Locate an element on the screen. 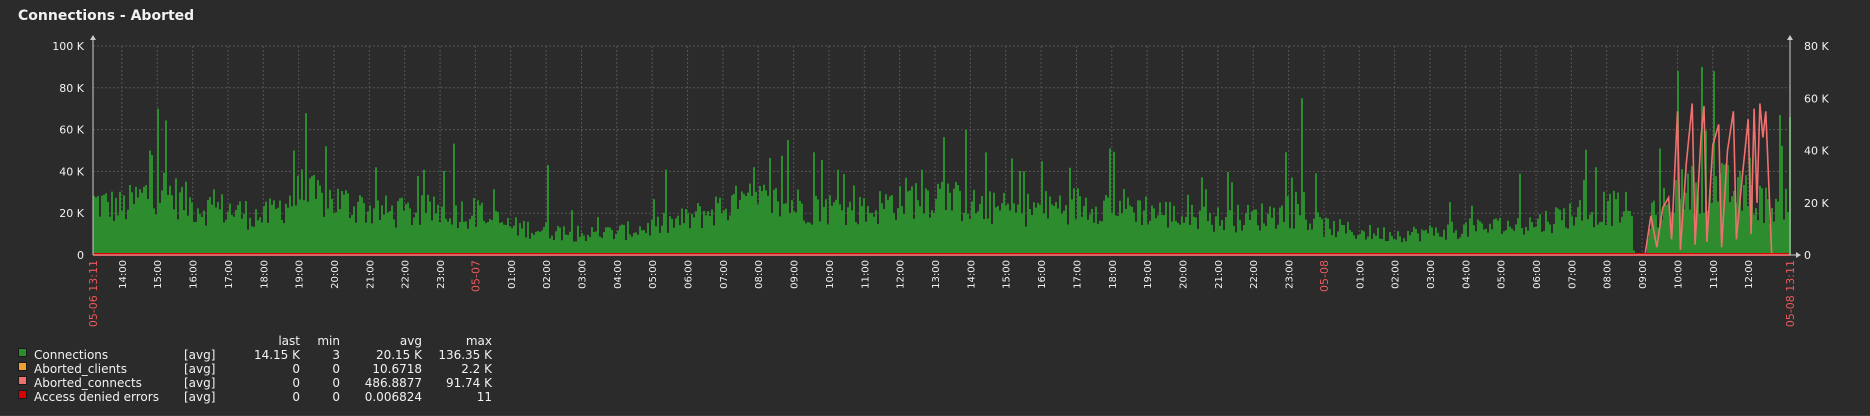 This screenshot has width=1870, height=416. y-tick-label-left: 0 is located at coordinates (80, 255).